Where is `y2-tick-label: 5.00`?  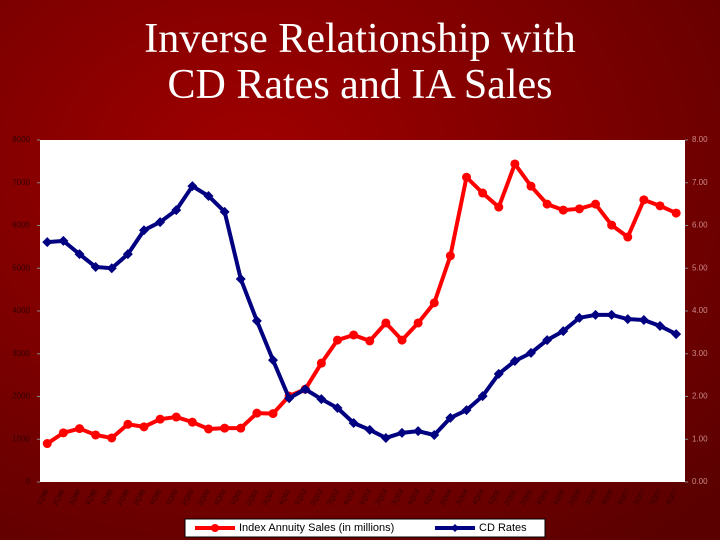
y2-tick-label: 5.00 is located at coordinates (700, 267).